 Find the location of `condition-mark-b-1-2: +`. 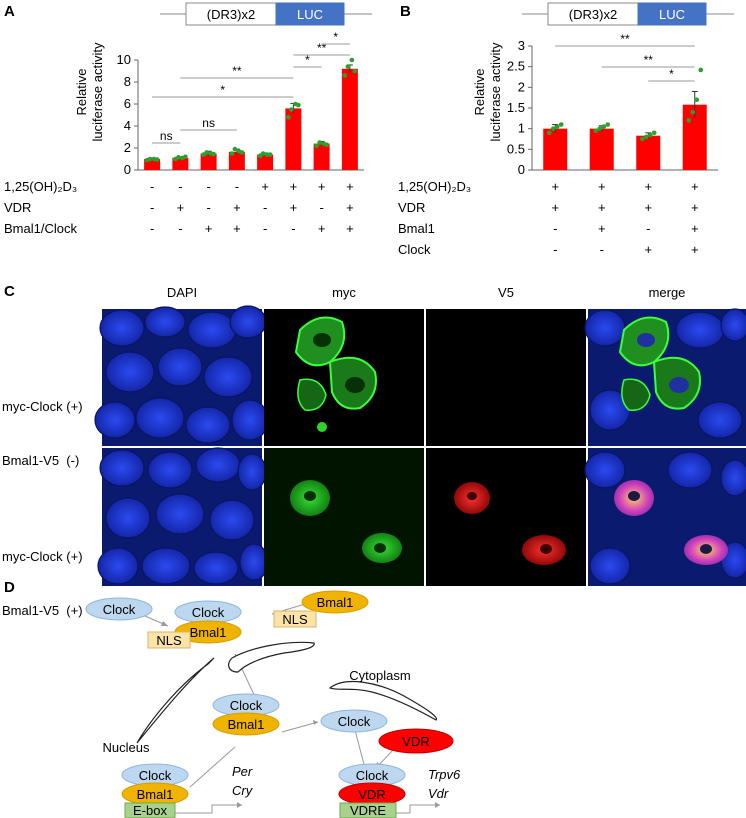

condition-mark-b-1-2: + is located at coordinates (602, 186).